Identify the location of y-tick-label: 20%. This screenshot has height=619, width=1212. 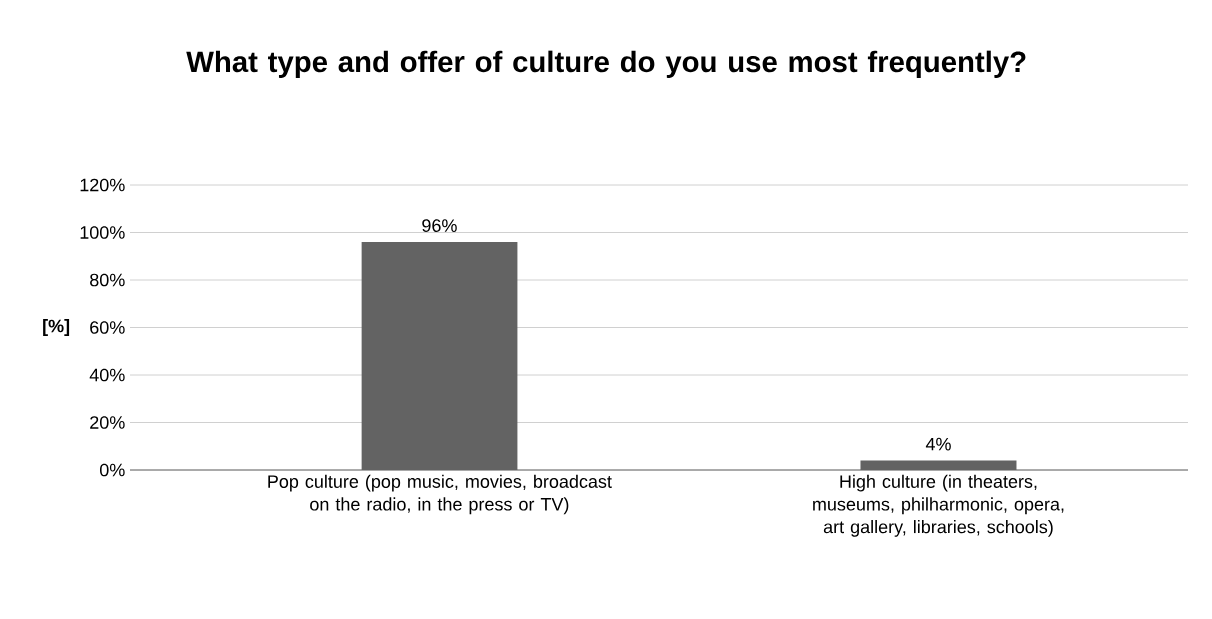
(107, 422).